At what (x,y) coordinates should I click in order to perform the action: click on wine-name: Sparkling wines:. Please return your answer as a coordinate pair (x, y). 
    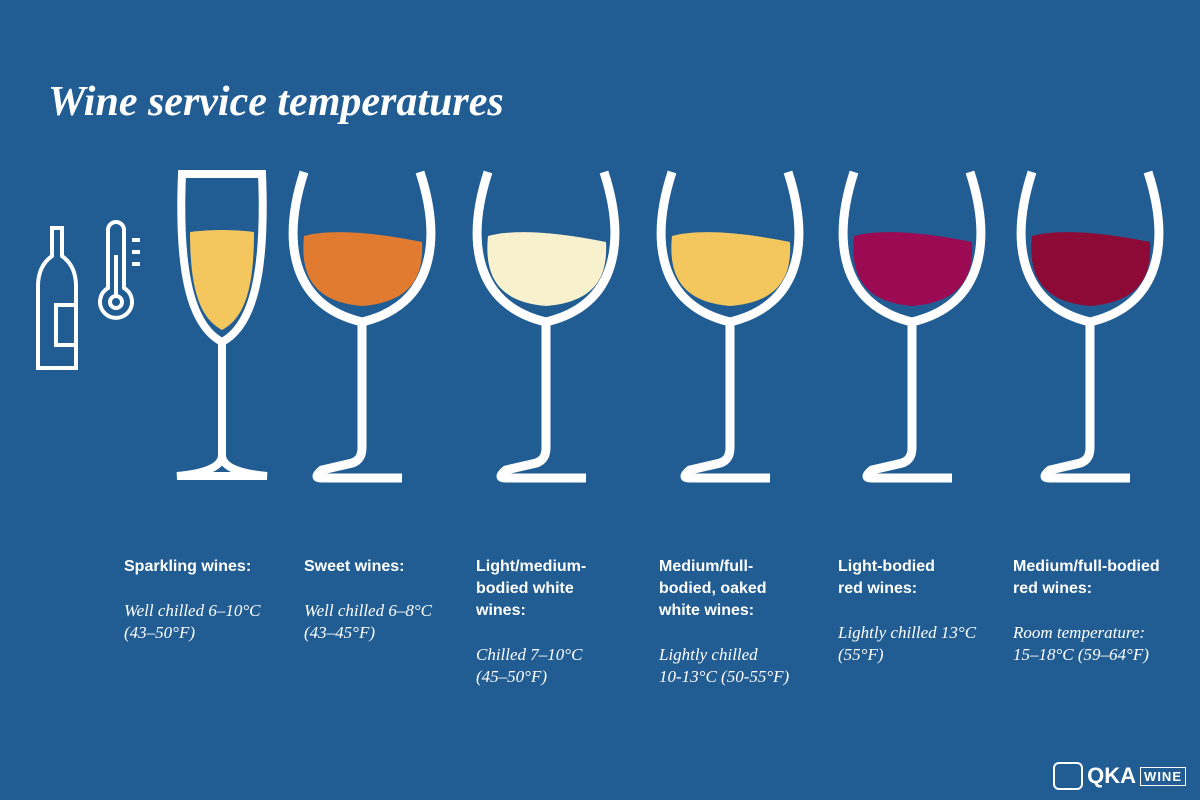
    Looking at the image, I should click on (188, 566).